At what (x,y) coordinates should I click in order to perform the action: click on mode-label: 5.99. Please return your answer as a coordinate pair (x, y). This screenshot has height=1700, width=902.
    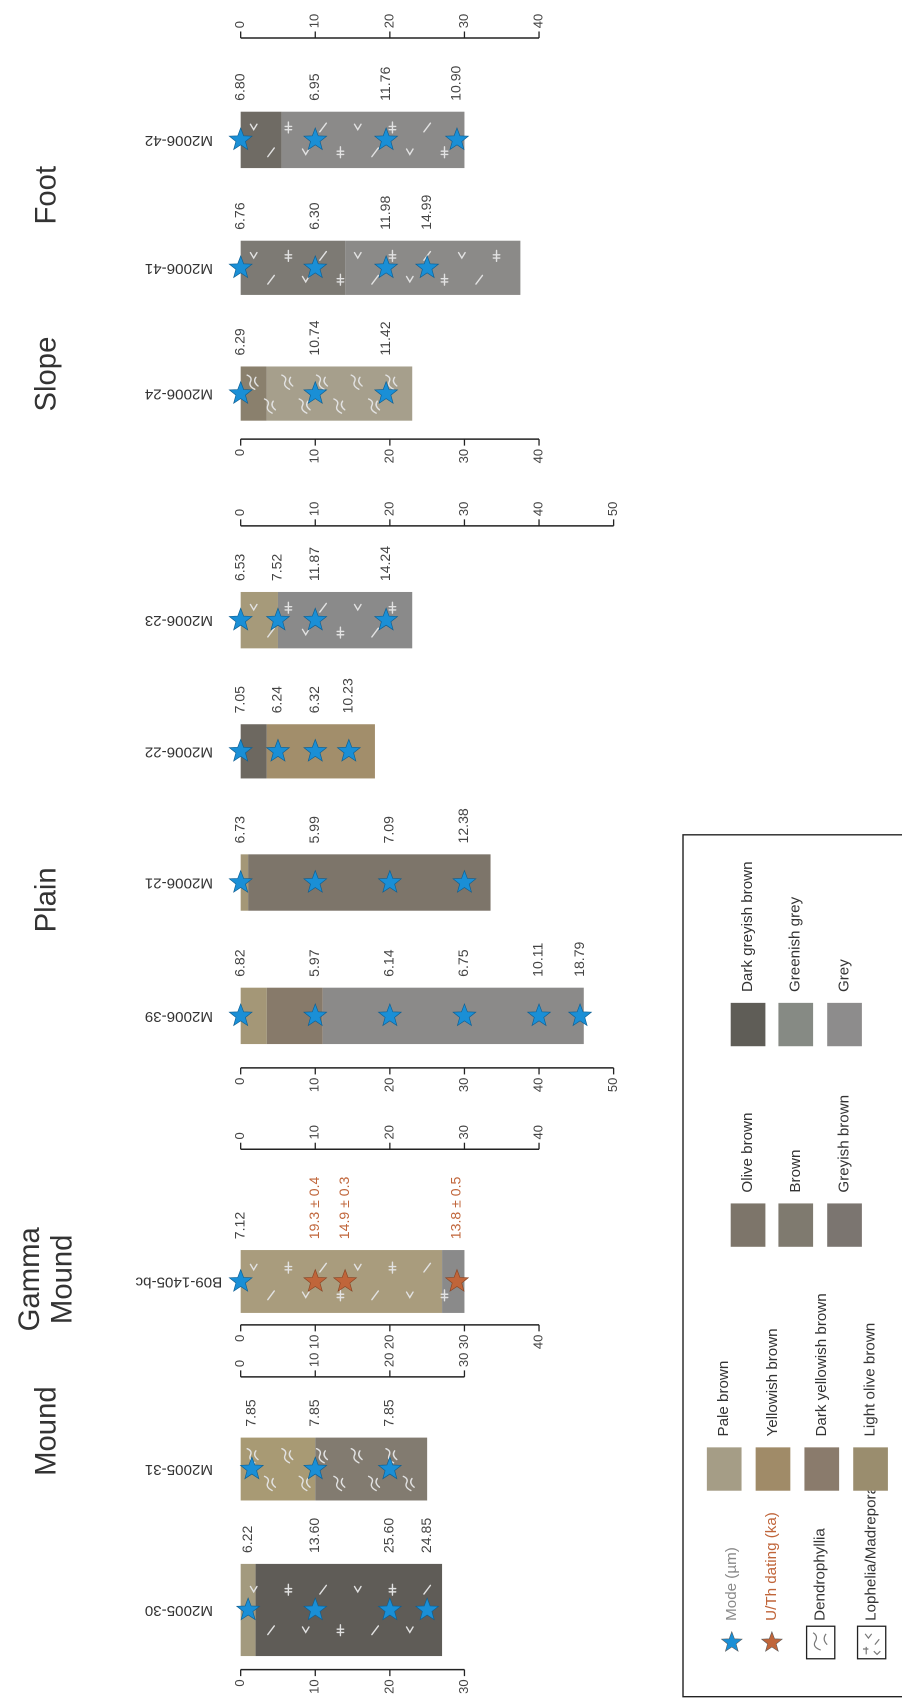
    Looking at the image, I should click on (314, 830).